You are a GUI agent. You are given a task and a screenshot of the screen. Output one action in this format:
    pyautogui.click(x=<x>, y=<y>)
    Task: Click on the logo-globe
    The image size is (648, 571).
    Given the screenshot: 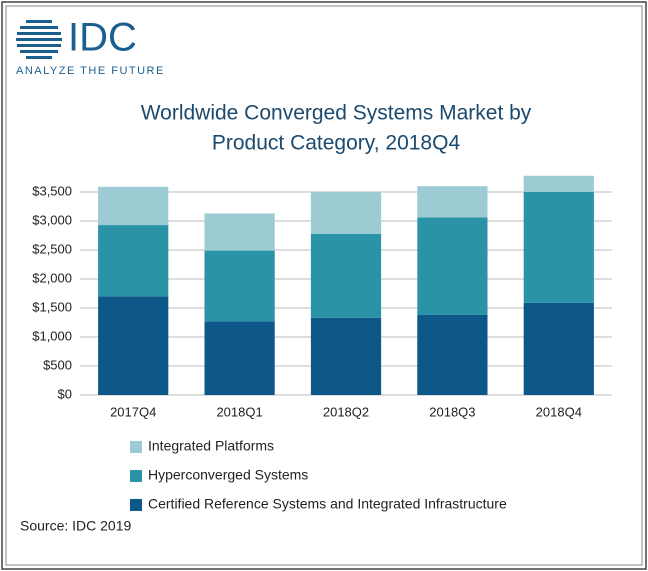 What is the action you would take?
    pyautogui.click(x=39, y=39)
    